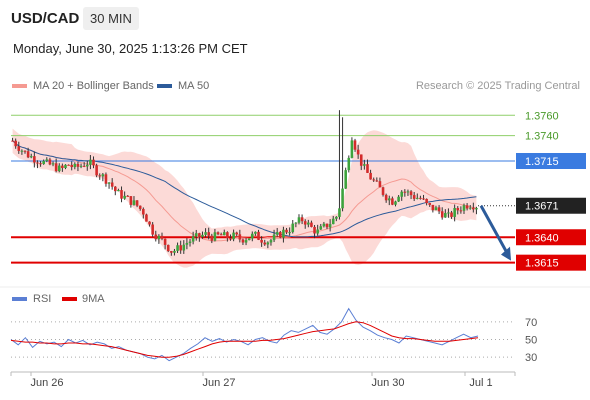  What do you see at coordinates (111, 18) in the screenshot?
I see `timeframe-badge: 30 MIN` at bounding box center [111, 18].